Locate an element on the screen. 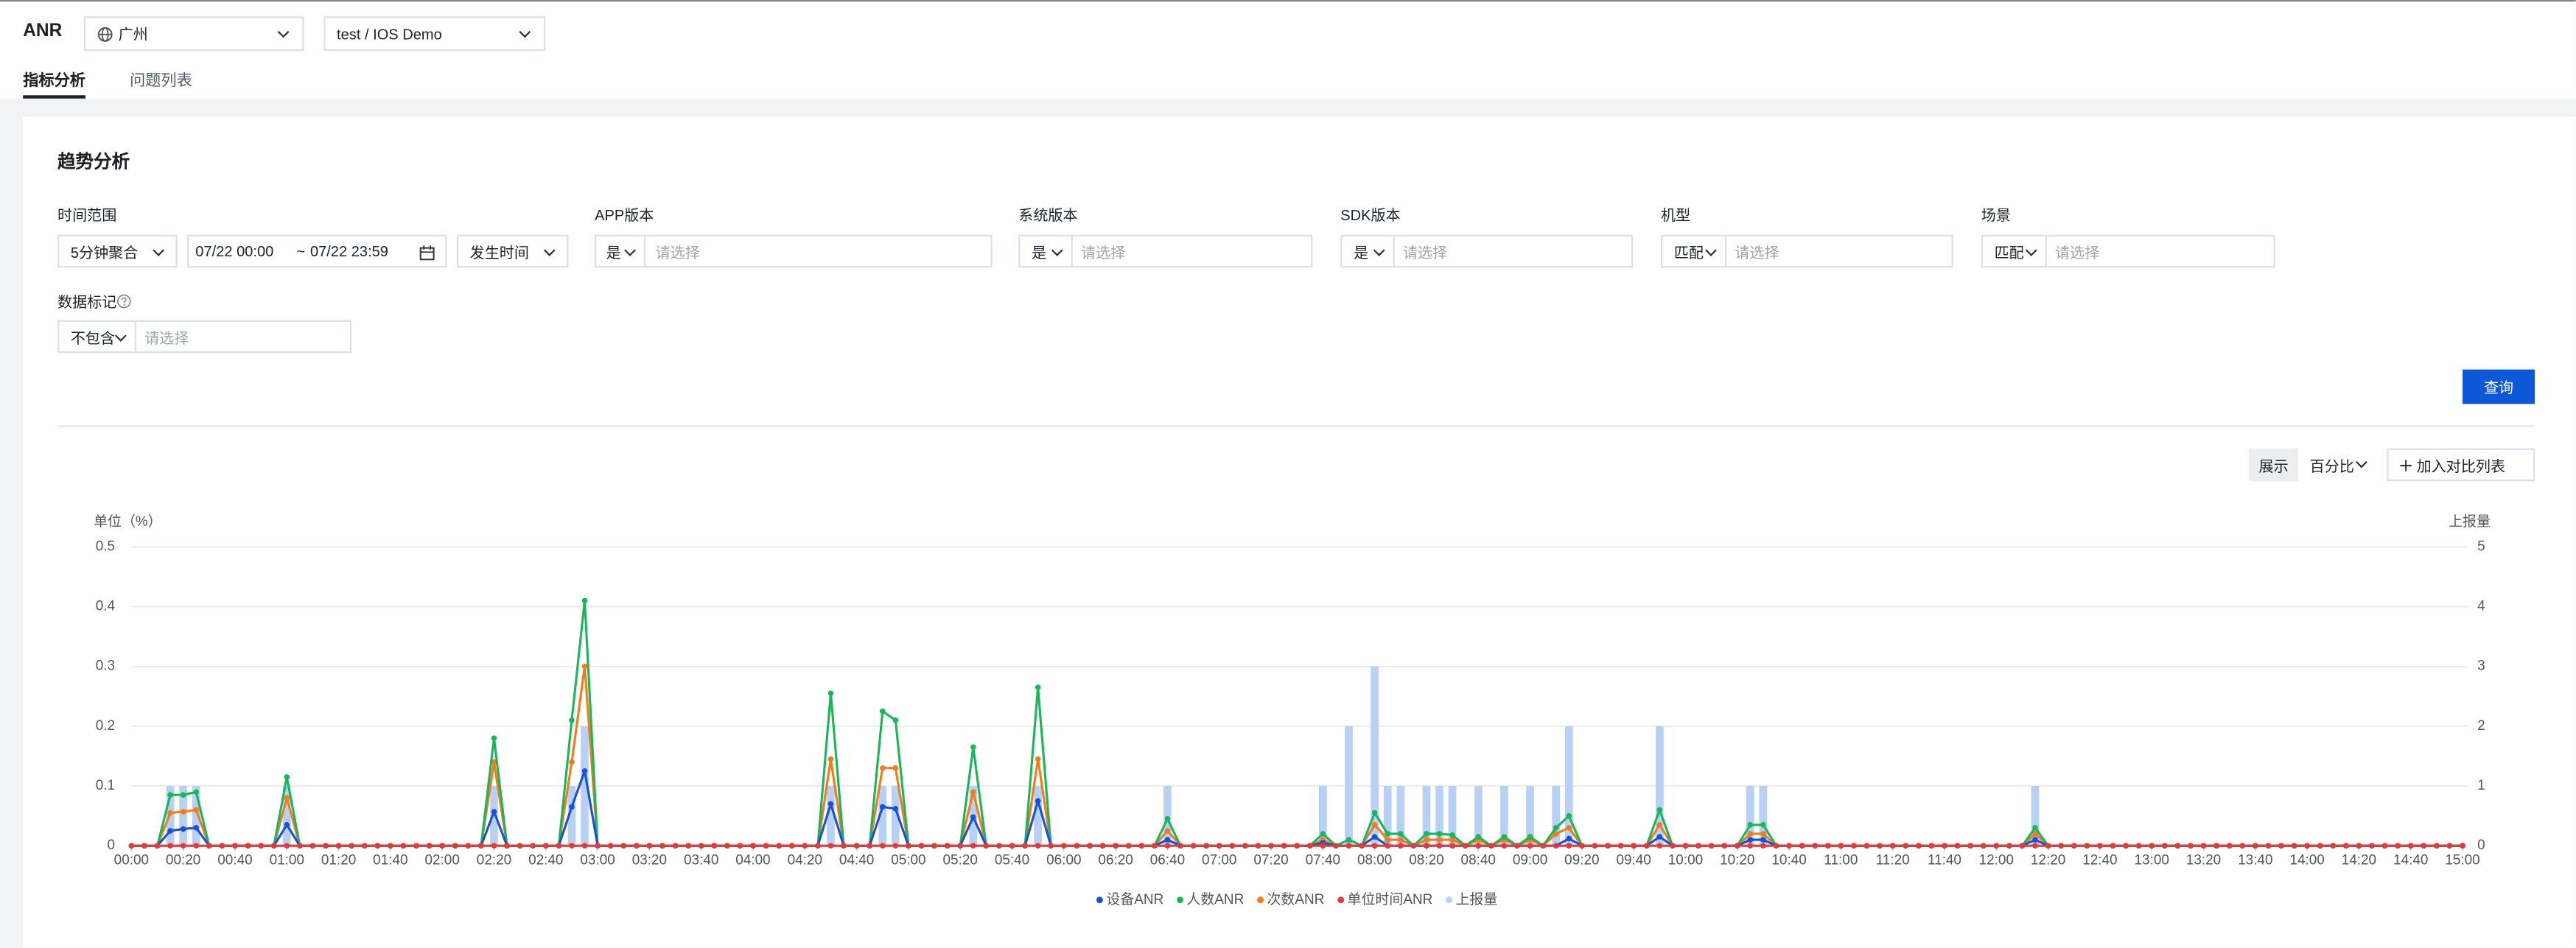 The width and height of the screenshot is (2576, 948). compare-button: 加入对比列表 is located at coordinates (2461, 465).